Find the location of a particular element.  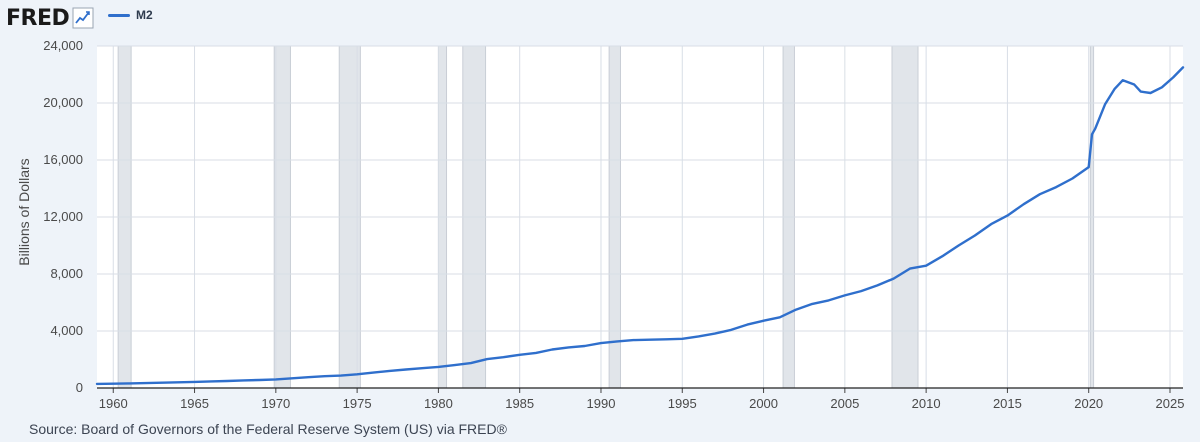

x-tick-label: 2010 is located at coordinates (926, 403).